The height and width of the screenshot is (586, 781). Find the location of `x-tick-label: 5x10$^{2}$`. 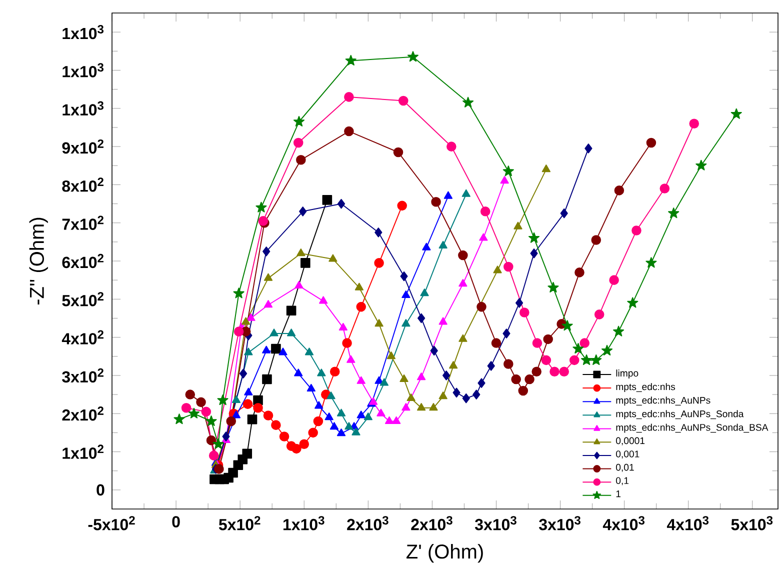

x-tick-label: 5x10$^{2}$ is located at coordinates (239, 523).